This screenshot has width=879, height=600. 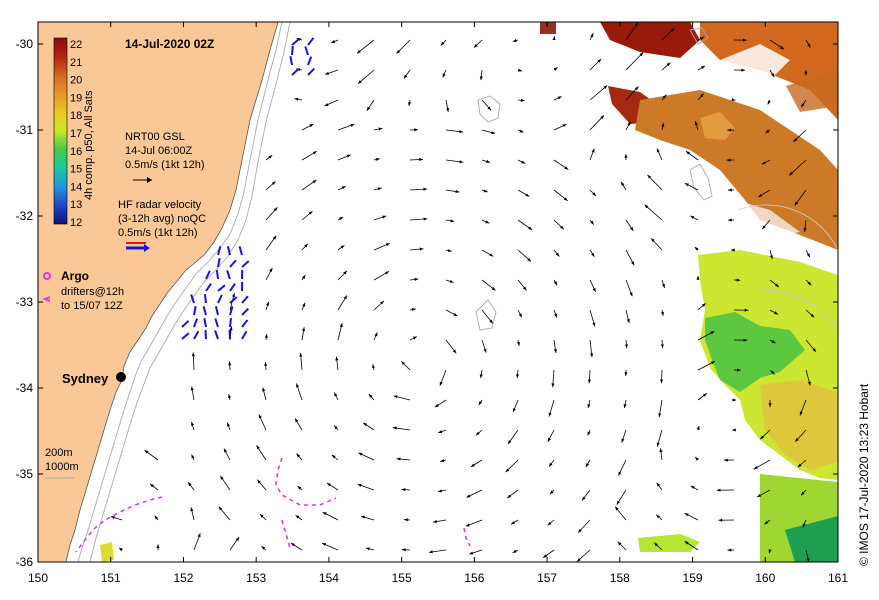 What do you see at coordinates (85, 378) in the screenshot?
I see `city-label: Sydney` at bounding box center [85, 378].